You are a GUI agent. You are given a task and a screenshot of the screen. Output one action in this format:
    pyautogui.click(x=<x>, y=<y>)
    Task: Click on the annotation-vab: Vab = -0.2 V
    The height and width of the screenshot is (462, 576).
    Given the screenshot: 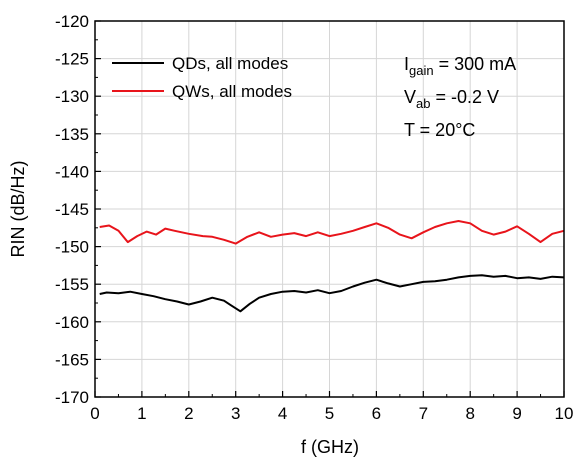 What is the action you would take?
    pyautogui.click(x=451, y=99)
    